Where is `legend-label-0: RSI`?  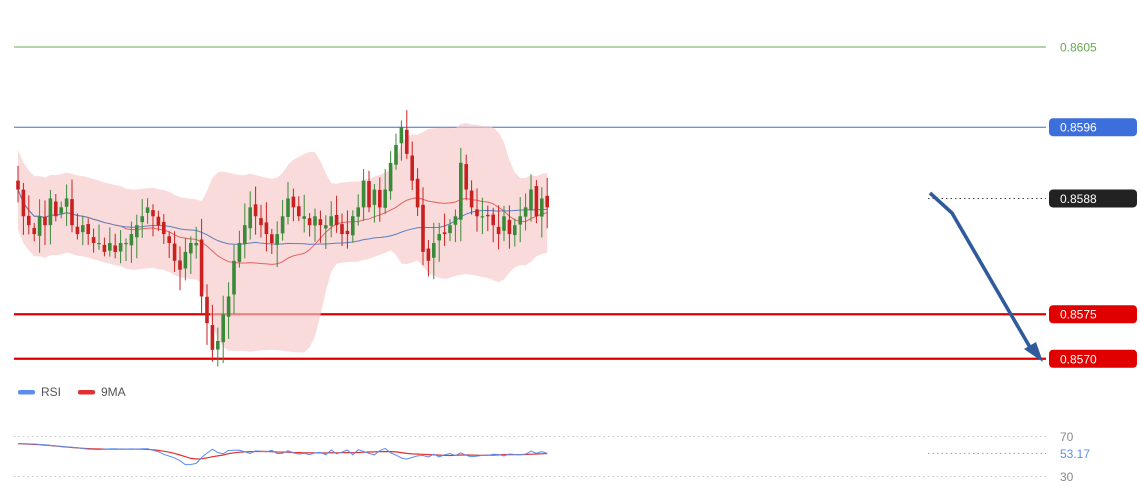 legend-label-0: RSI is located at coordinates (51, 392).